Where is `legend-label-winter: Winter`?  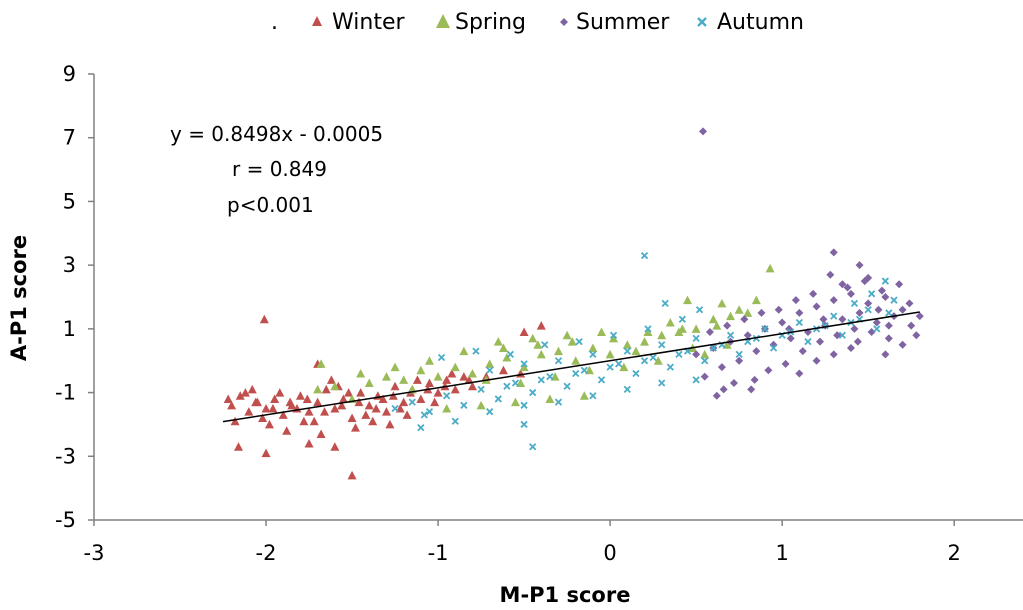
legend-label-winter: Winter is located at coordinates (368, 22).